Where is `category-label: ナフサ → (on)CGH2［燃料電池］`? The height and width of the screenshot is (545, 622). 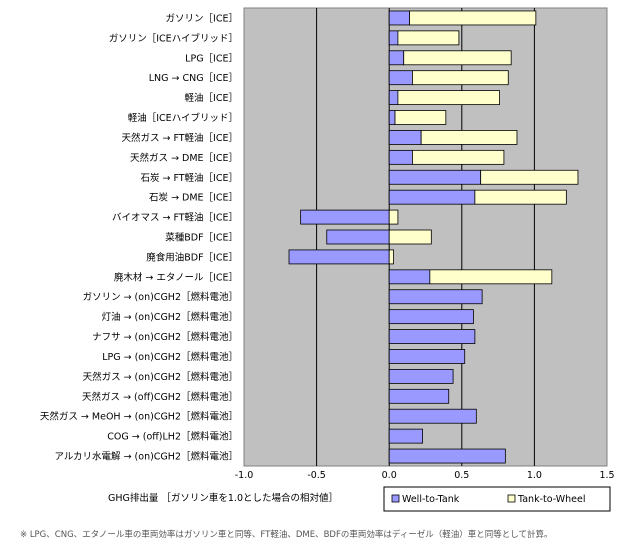 category-label: ナフサ → (on)CGH2［燃料電池］ is located at coordinates (165, 337).